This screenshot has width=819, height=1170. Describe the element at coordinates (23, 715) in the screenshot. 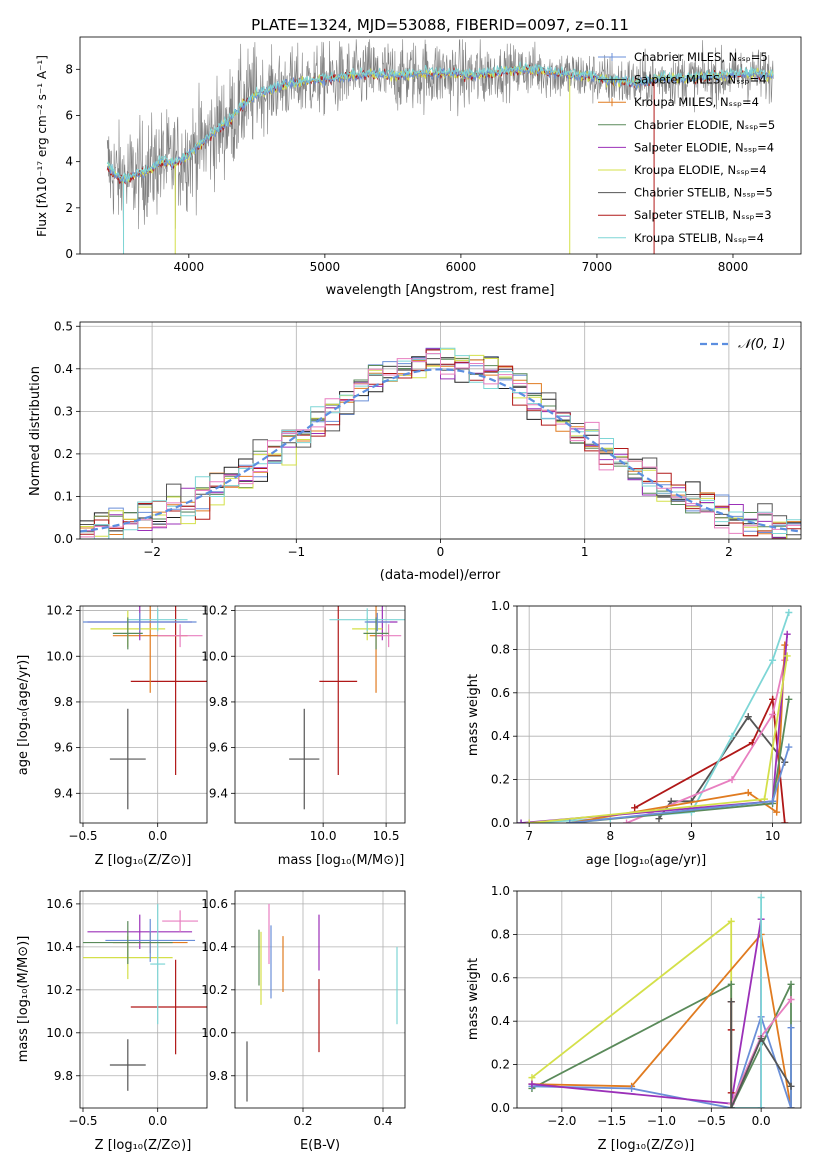

I see `age-vs-z-ylabel: age [log₁₀(age/yr)]` at that location.